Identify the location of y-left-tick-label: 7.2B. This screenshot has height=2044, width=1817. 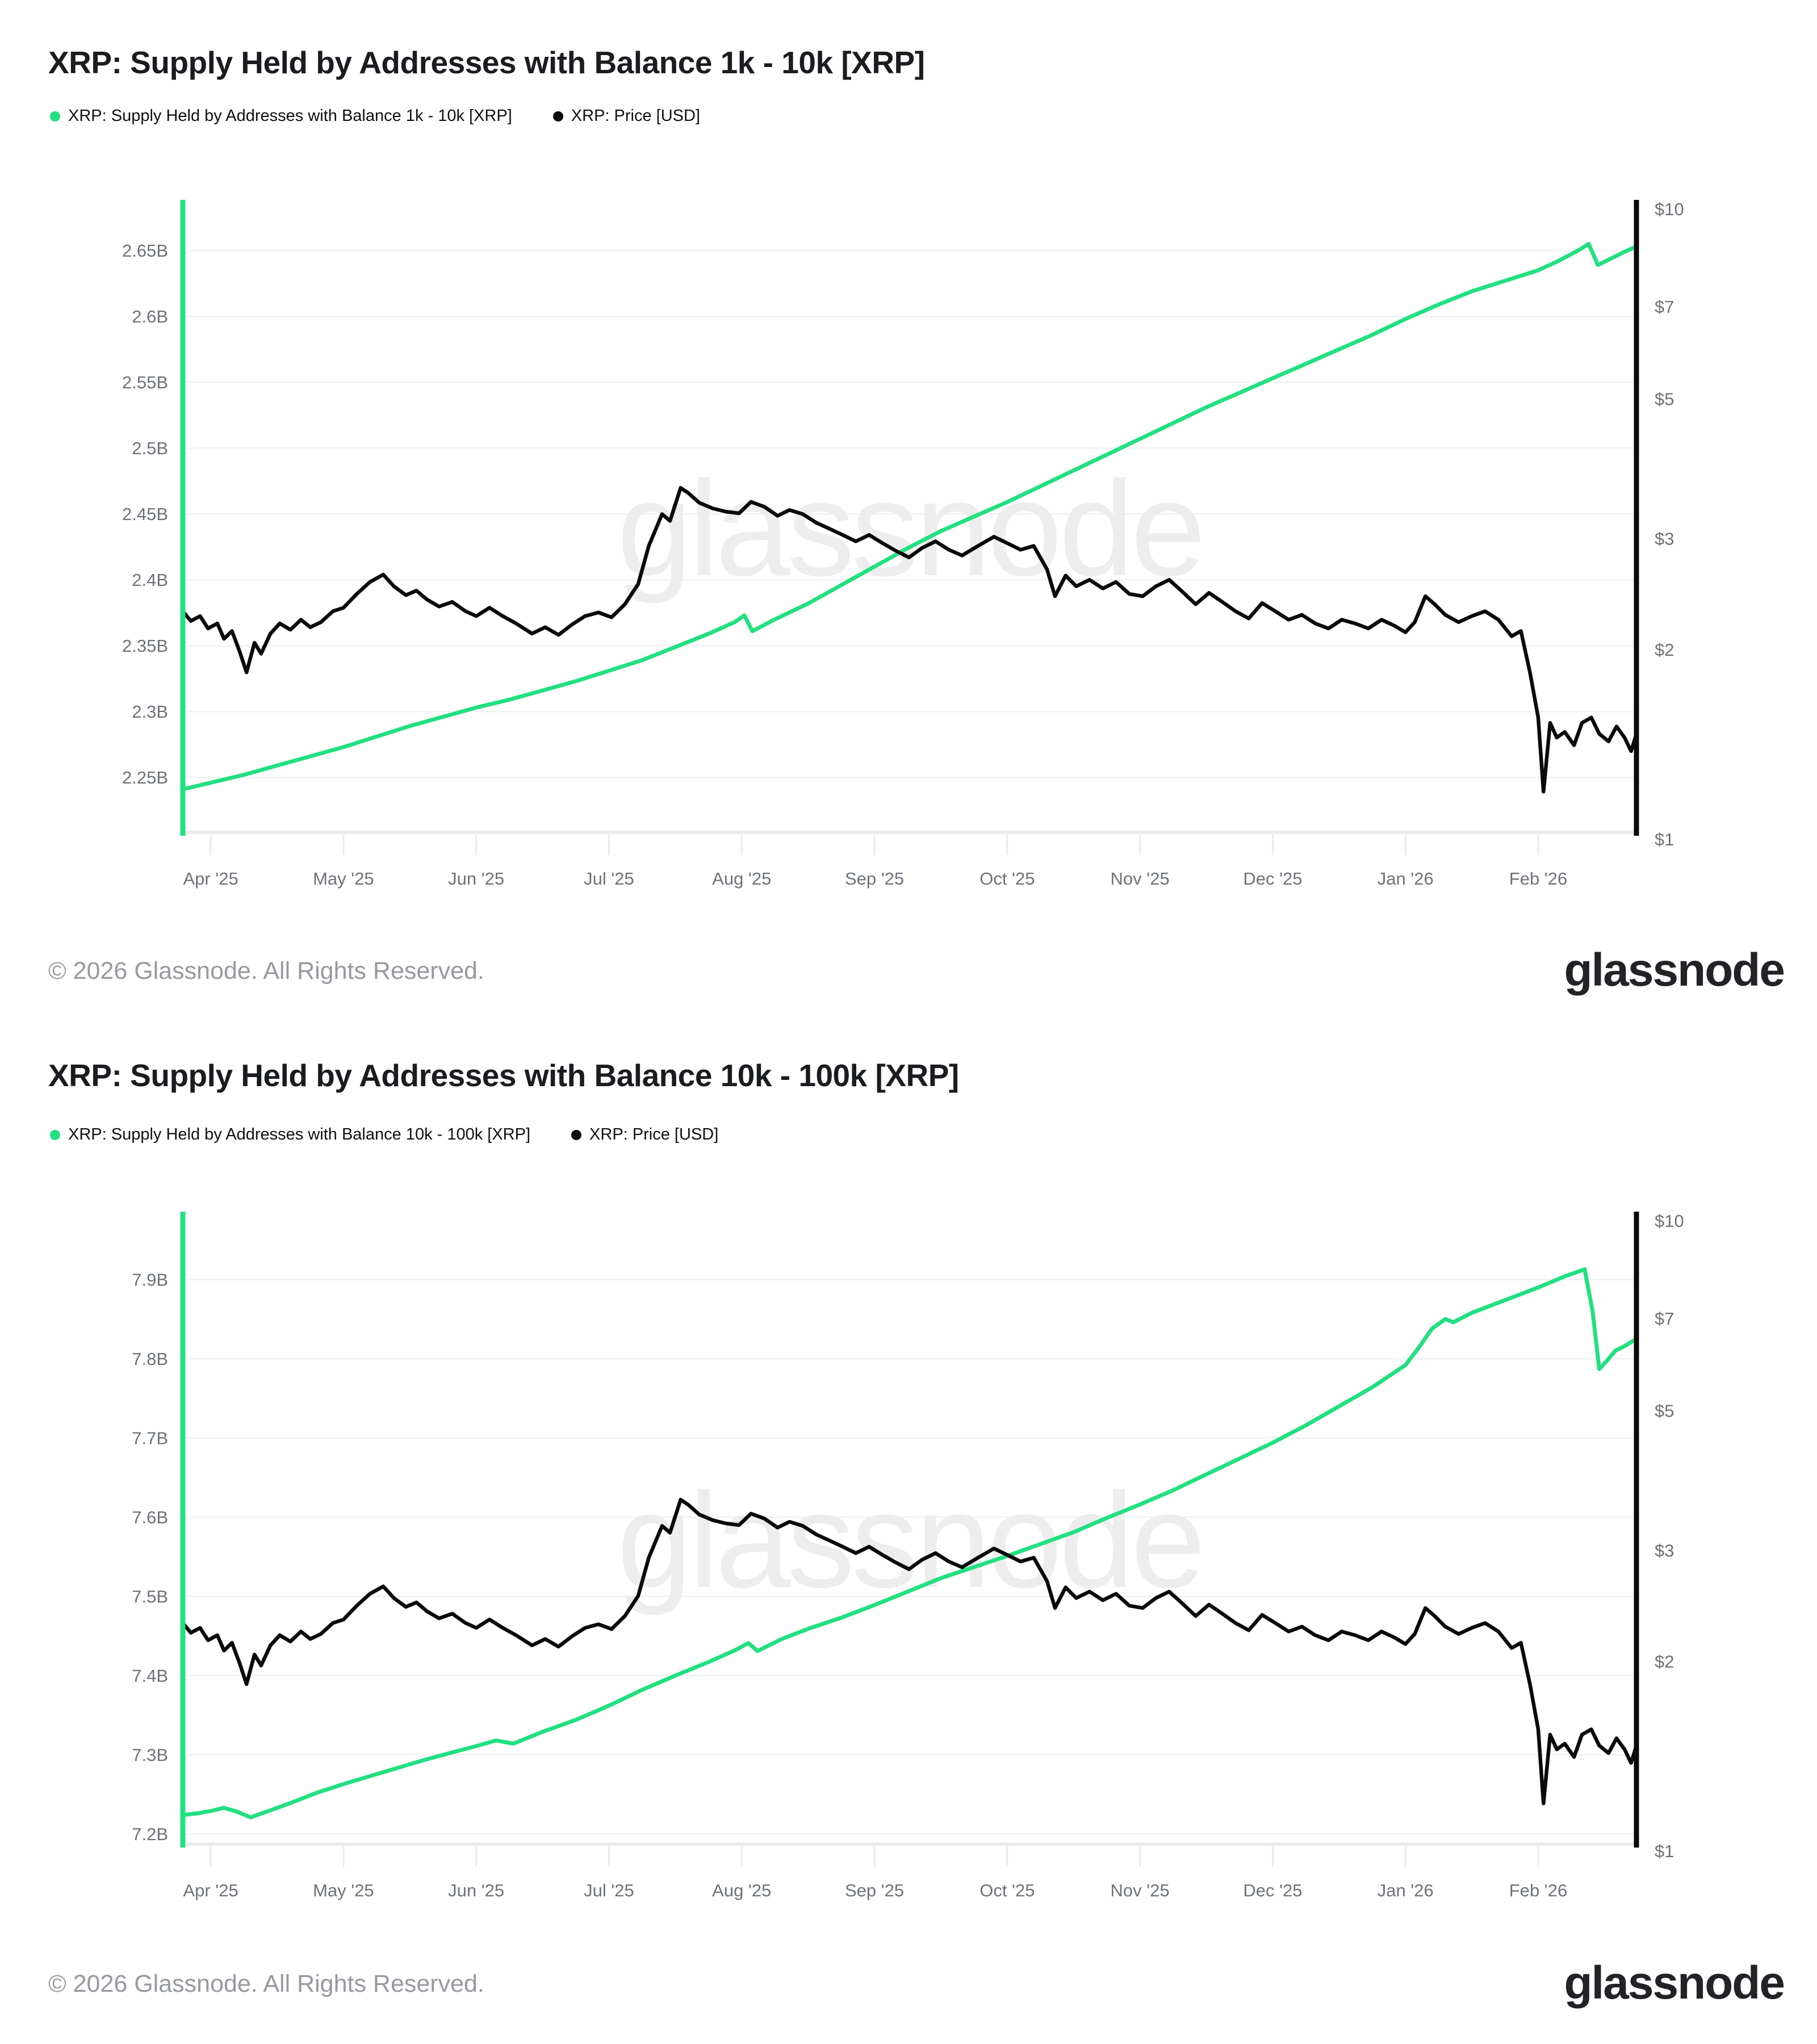
(150, 1834).